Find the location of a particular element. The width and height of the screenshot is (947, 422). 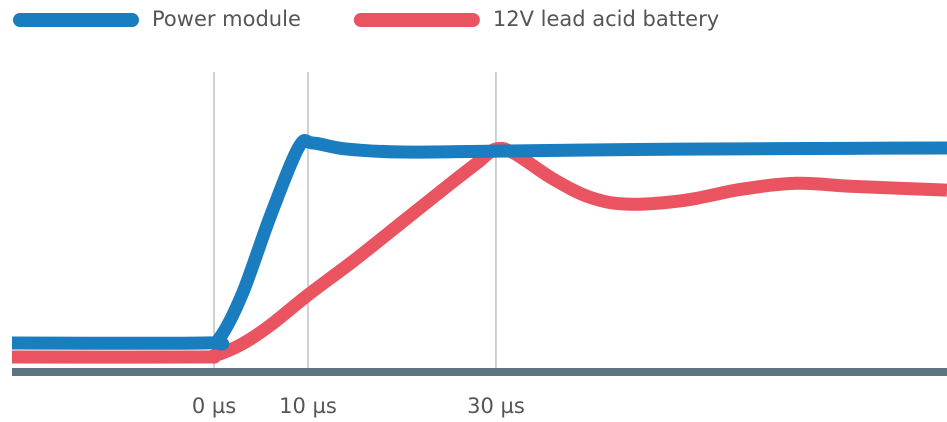

x-tick-label: 10 µs is located at coordinates (308, 406).